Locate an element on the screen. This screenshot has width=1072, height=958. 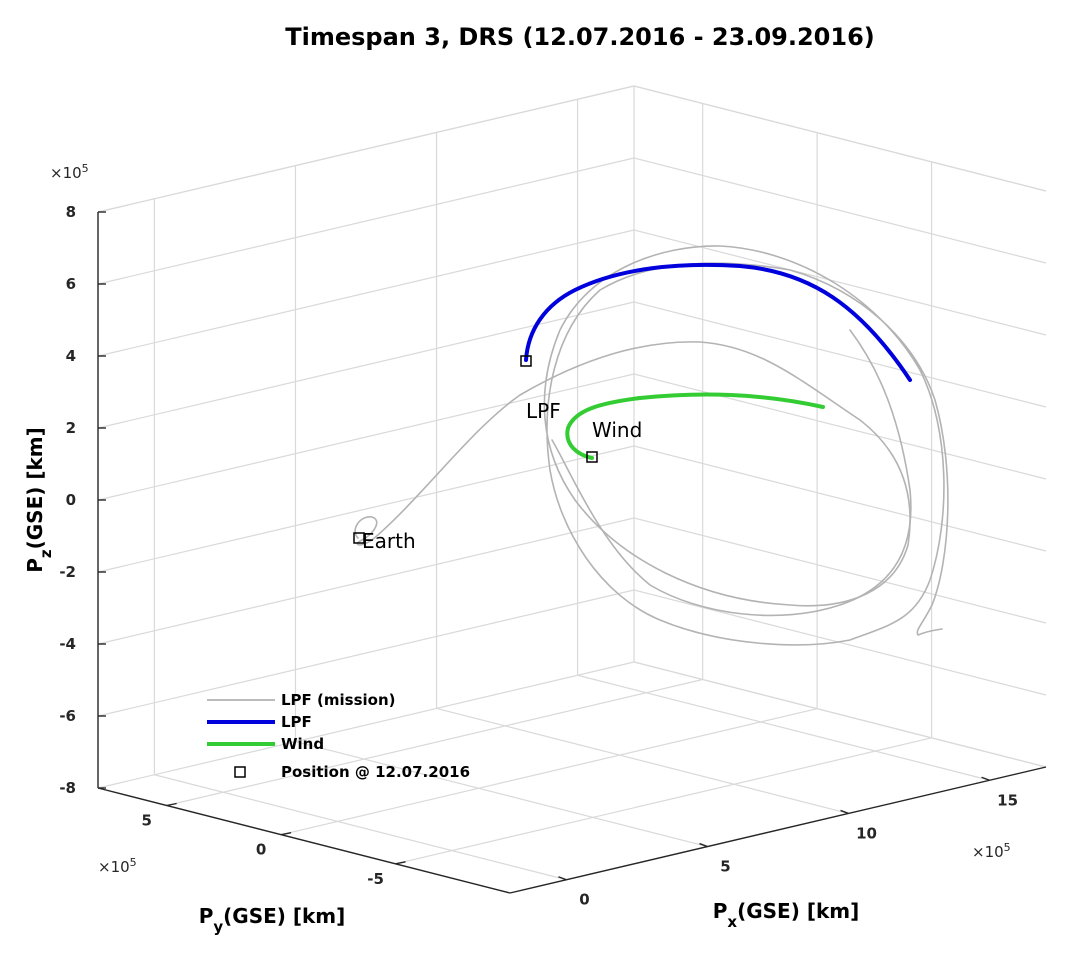
y-axis-multiplier: ×10⁵ is located at coordinates (117, 866).